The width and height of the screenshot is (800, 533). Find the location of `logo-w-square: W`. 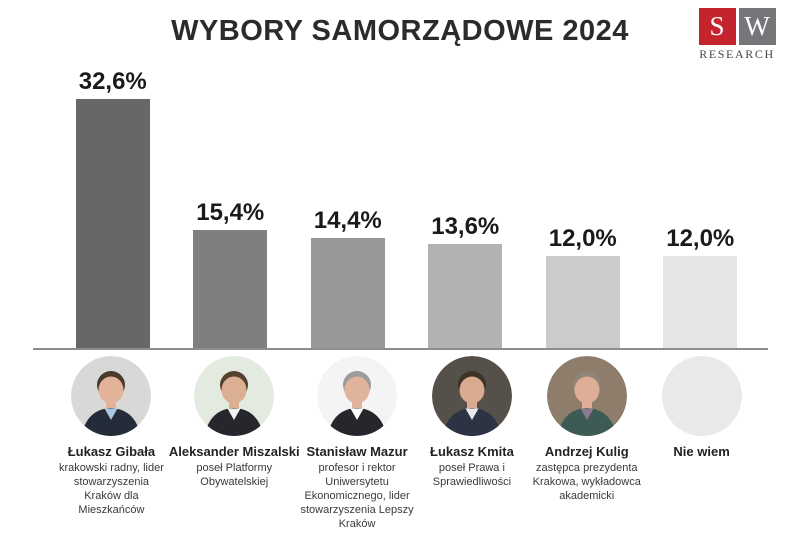

logo-w-square: W is located at coordinates (757, 26).